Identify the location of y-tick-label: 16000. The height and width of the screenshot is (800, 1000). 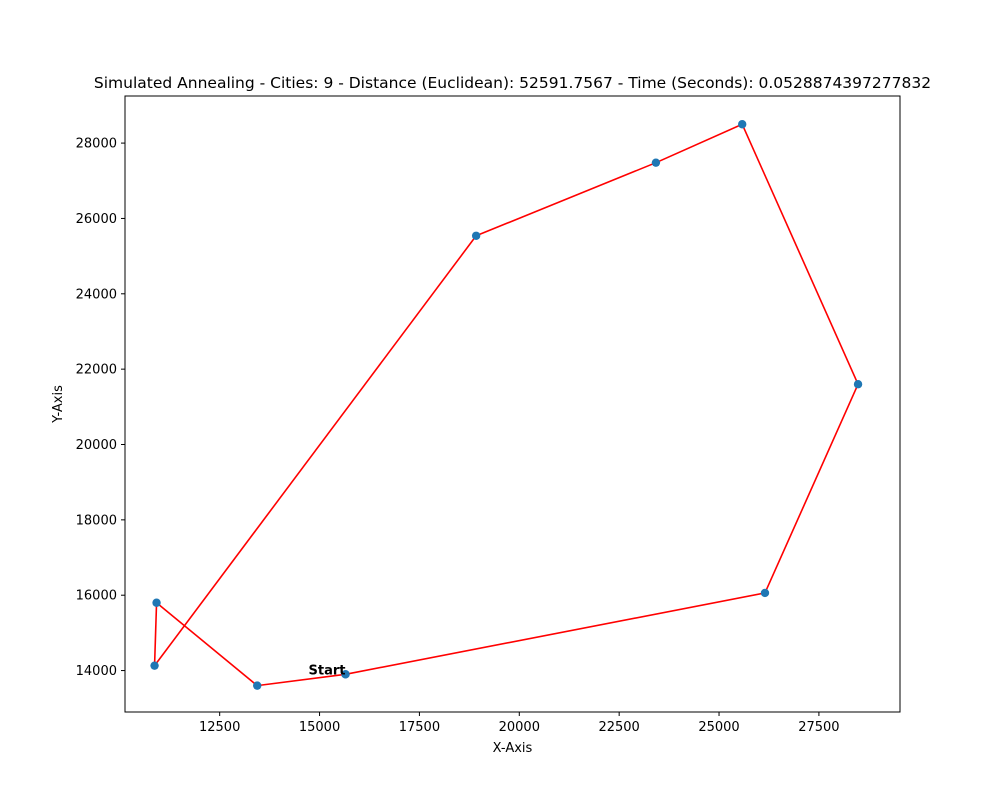
(96, 596).